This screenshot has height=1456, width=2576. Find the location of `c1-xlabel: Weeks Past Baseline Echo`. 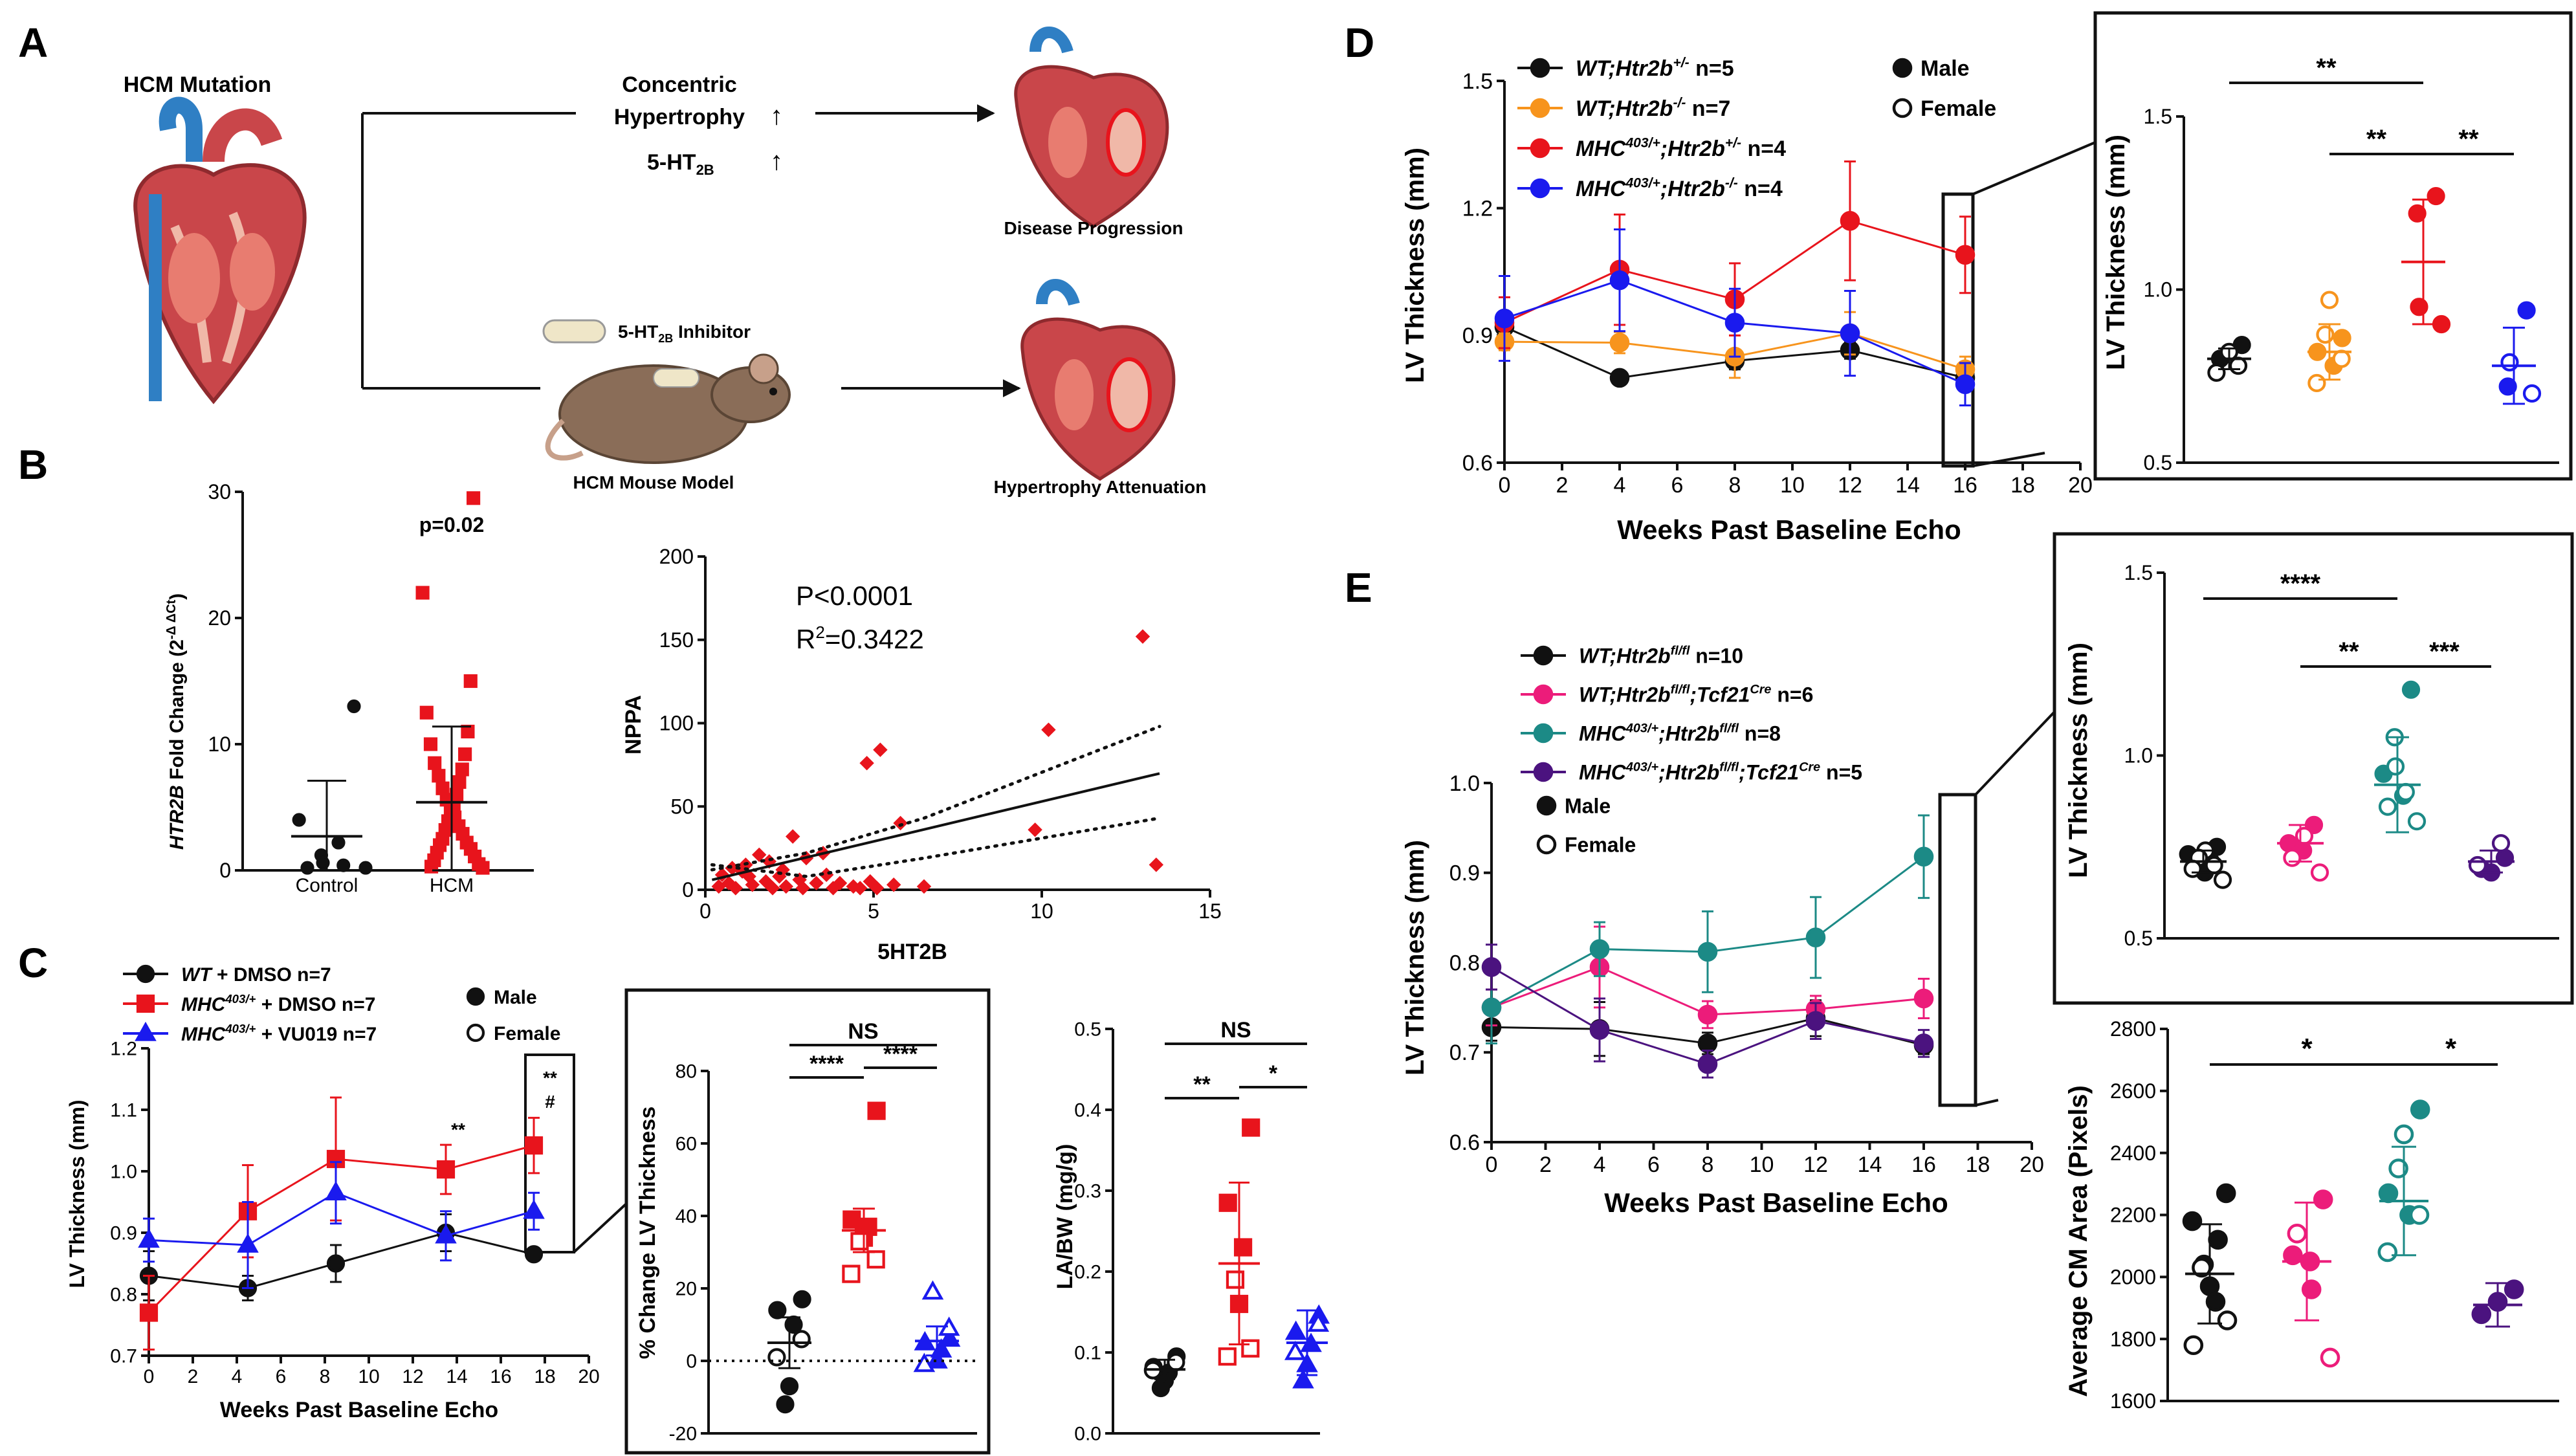

c1-xlabel: Weeks Past Baseline Echo is located at coordinates (359, 1410).